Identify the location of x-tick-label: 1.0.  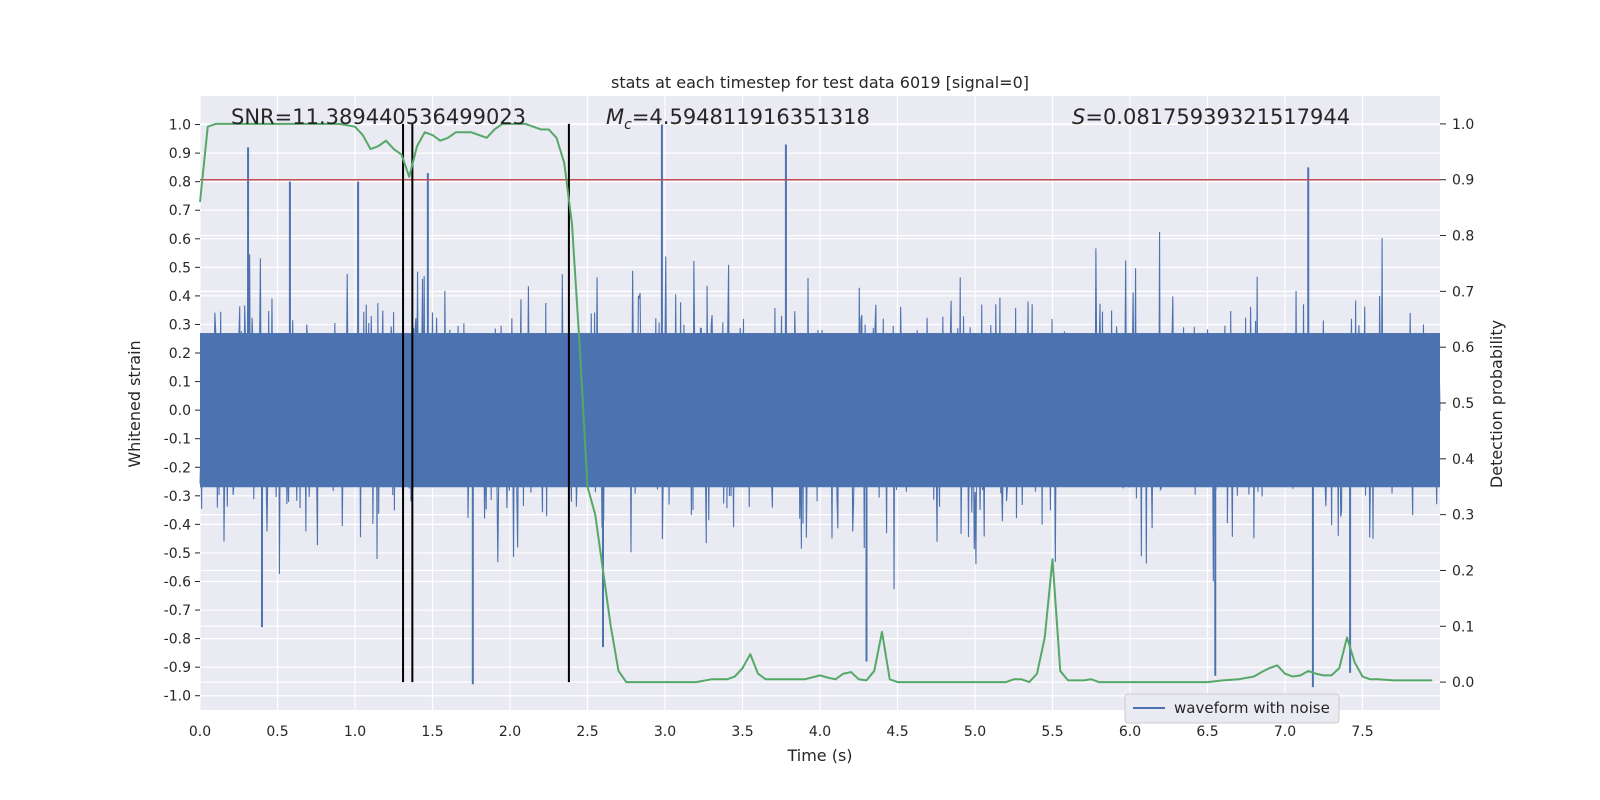
(355, 732).